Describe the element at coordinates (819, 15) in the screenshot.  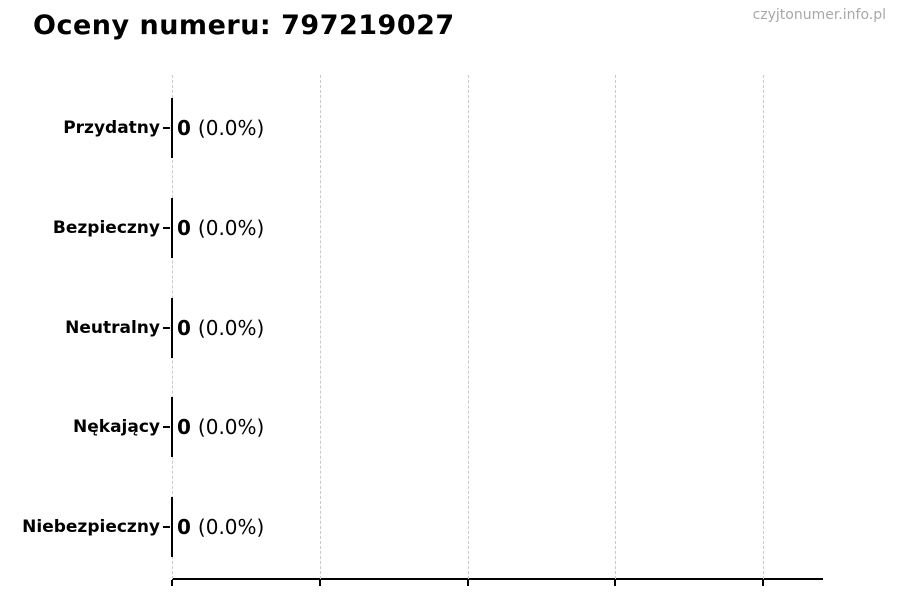
I see `watermark: czyjtonumer.info.pl` at that location.